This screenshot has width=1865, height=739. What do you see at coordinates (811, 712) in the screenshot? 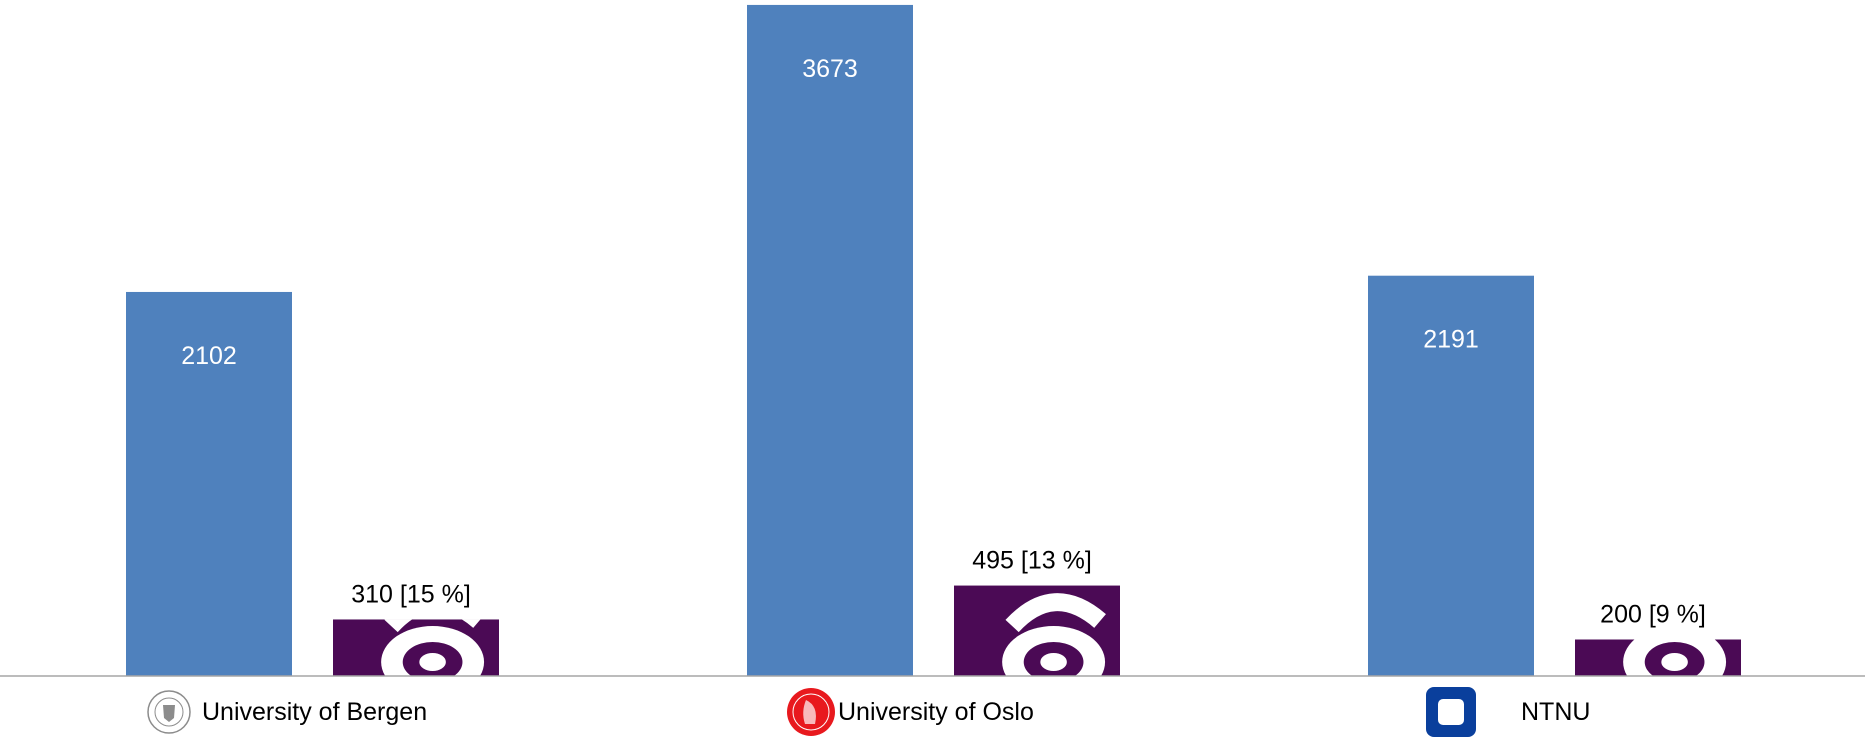
I see `university-of-oslo-seal-icon` at bounding box center [811, 712].